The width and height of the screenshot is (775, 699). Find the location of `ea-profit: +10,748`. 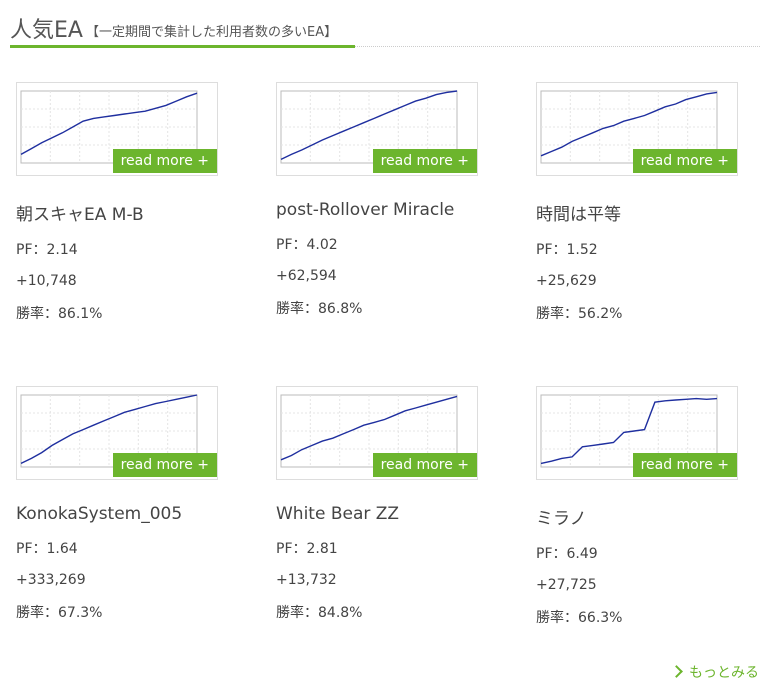

ea-profit: +10,748 is located at coordinates (46, 281).